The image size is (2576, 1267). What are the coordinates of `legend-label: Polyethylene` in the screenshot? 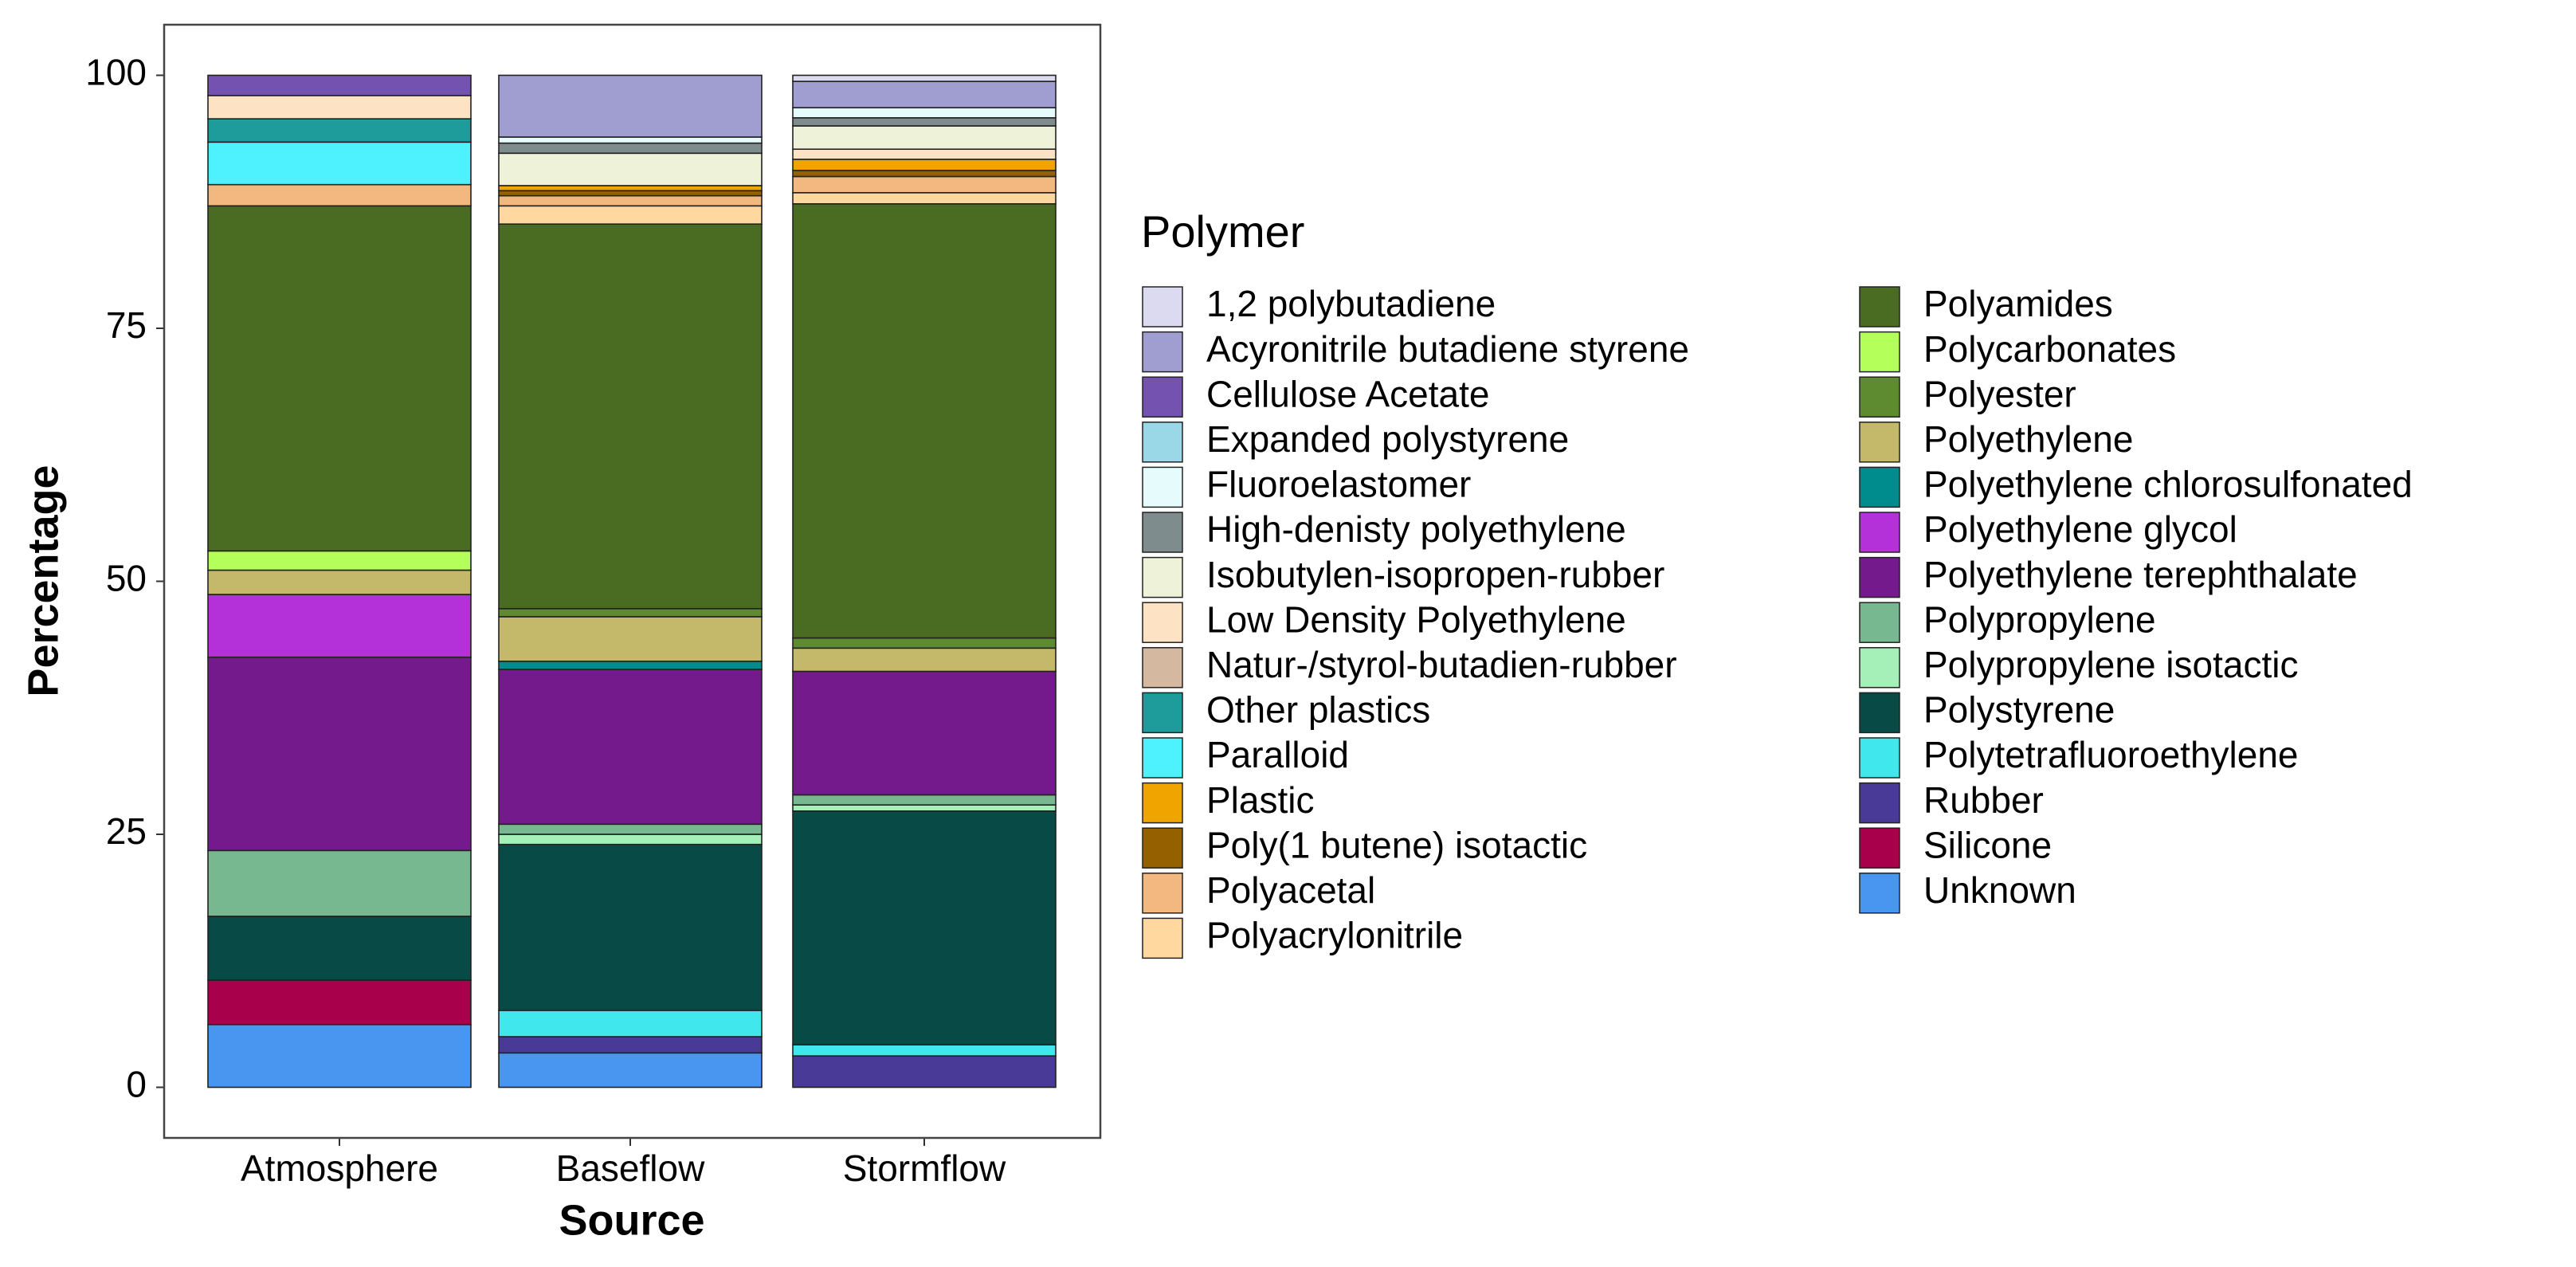 It's located at (2028, 439).